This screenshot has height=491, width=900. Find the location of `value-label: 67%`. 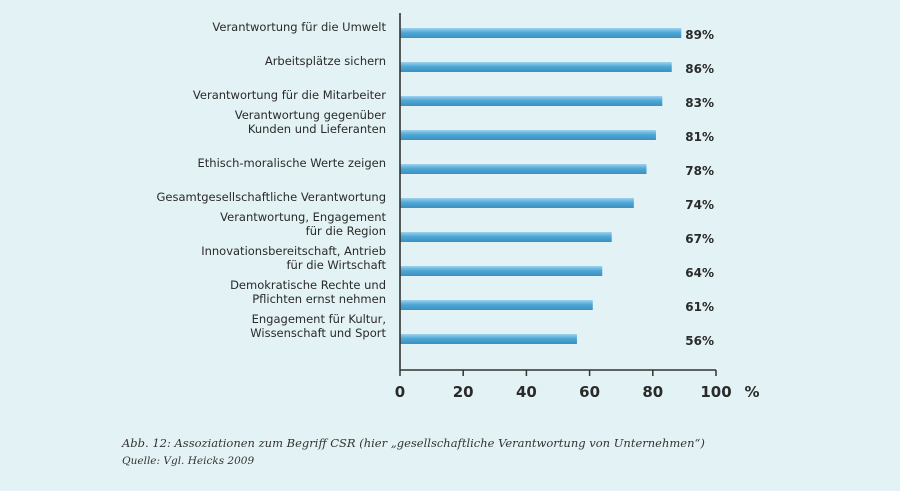

value-label: 67% is located at coordinates (699, 239).